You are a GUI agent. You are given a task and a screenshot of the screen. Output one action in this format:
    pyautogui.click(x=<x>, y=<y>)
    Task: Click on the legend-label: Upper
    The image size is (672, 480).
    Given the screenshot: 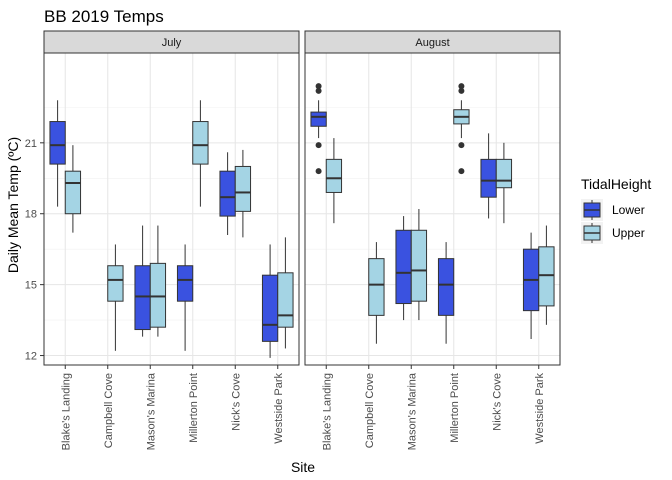 What is the action you would take?
    pyautogui.click(x=628, y=233)
    